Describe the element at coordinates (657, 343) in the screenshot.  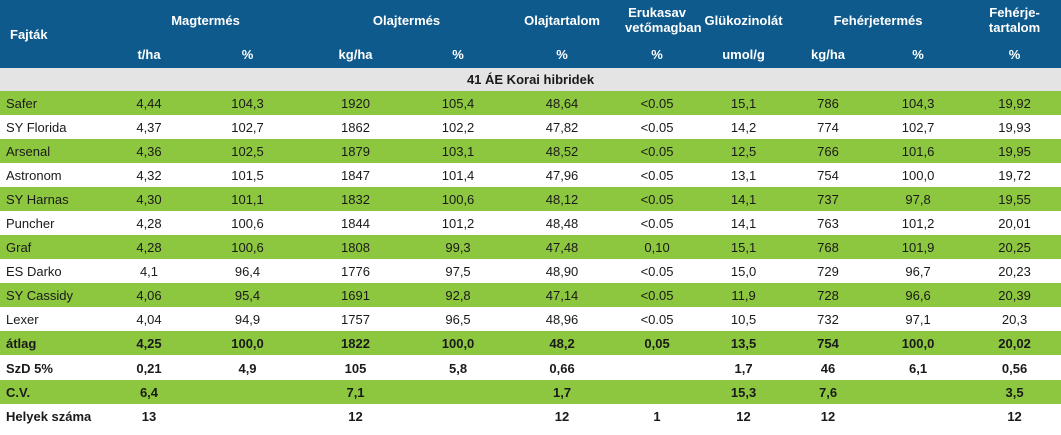
I see `table-cell: 0,05` at that location.